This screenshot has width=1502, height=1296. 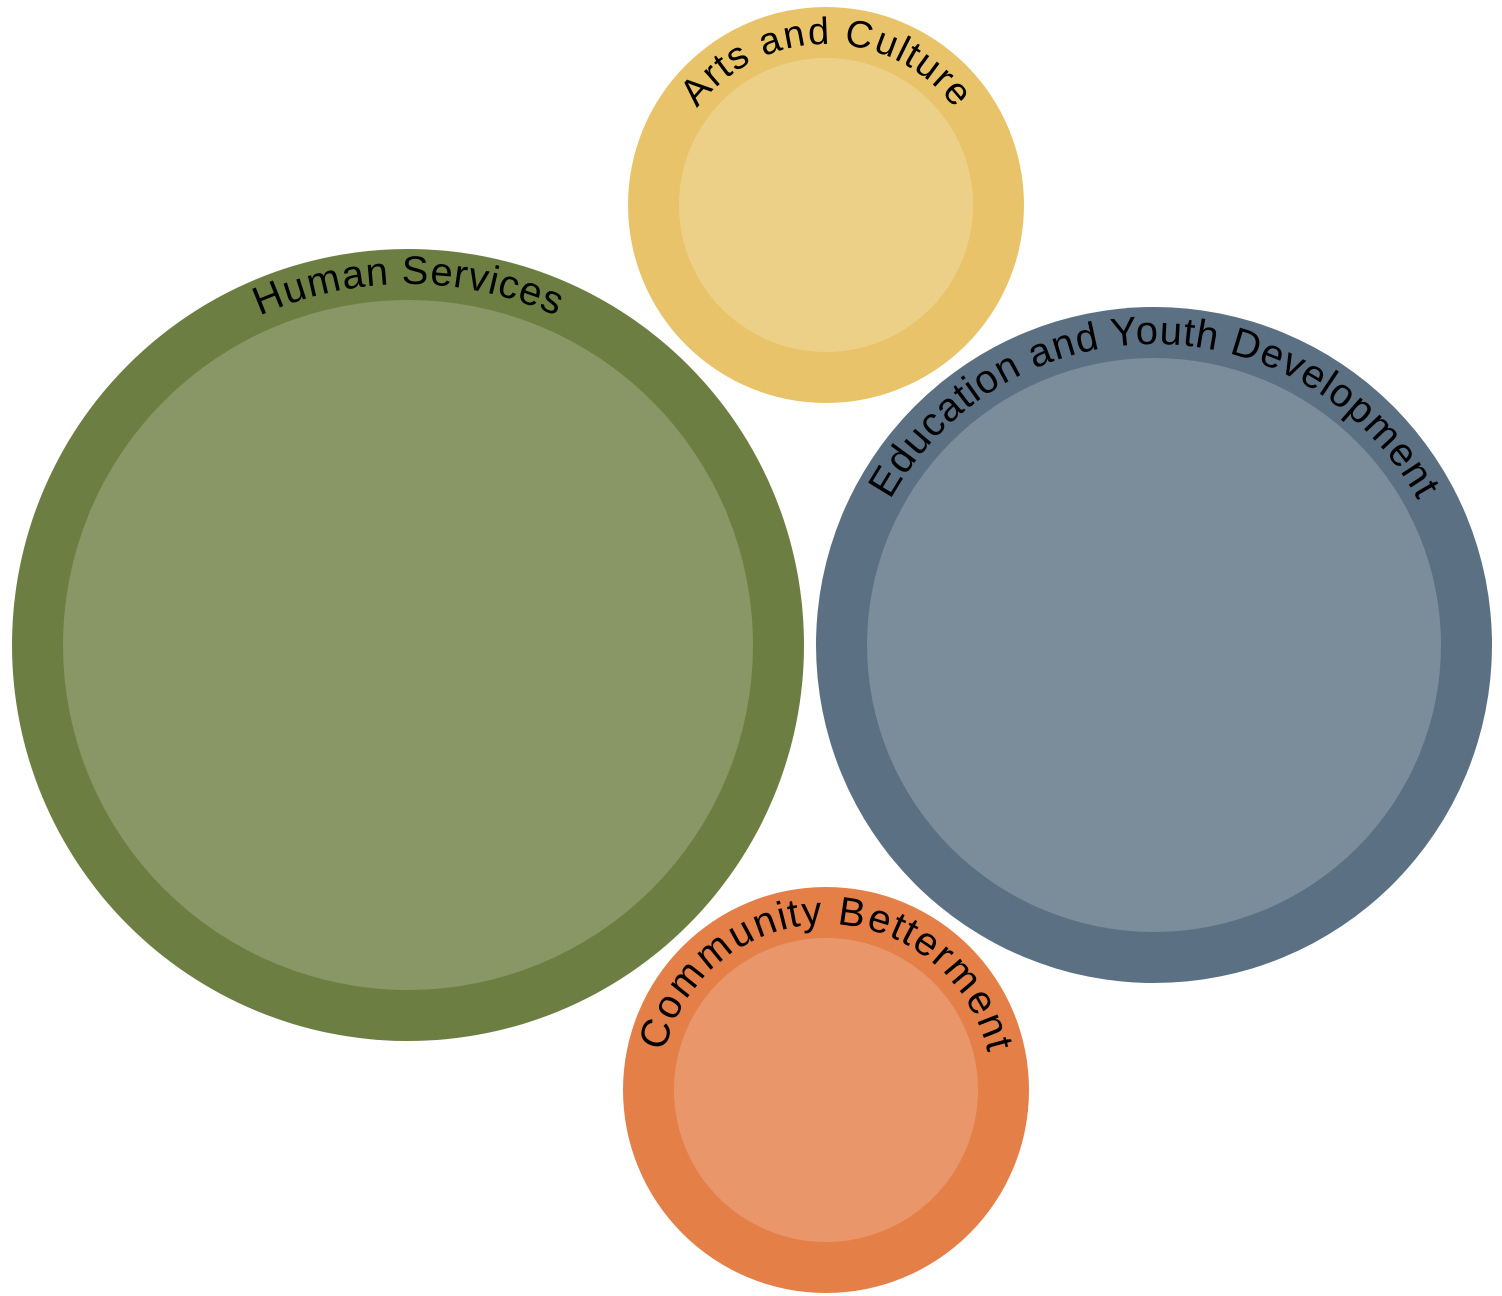 I want to click on circle-community-betterment: Community Betterment, so click(x=826, y=1090).